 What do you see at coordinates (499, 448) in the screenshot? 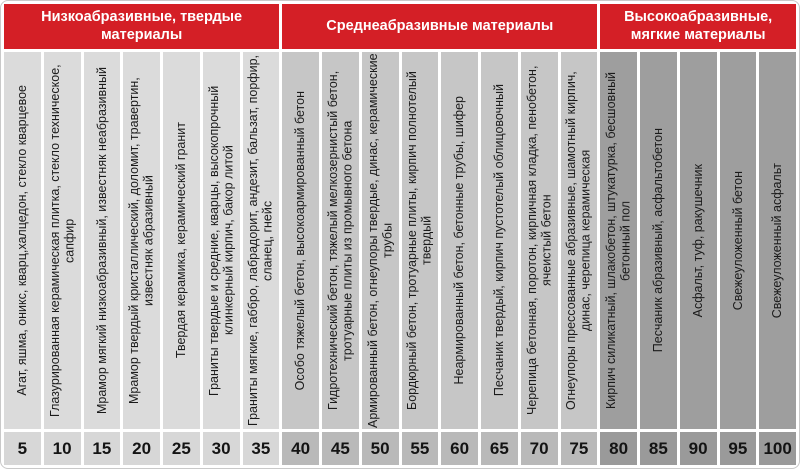
I see `abrasiveness-value: 65` at bounding box center [499, 448].